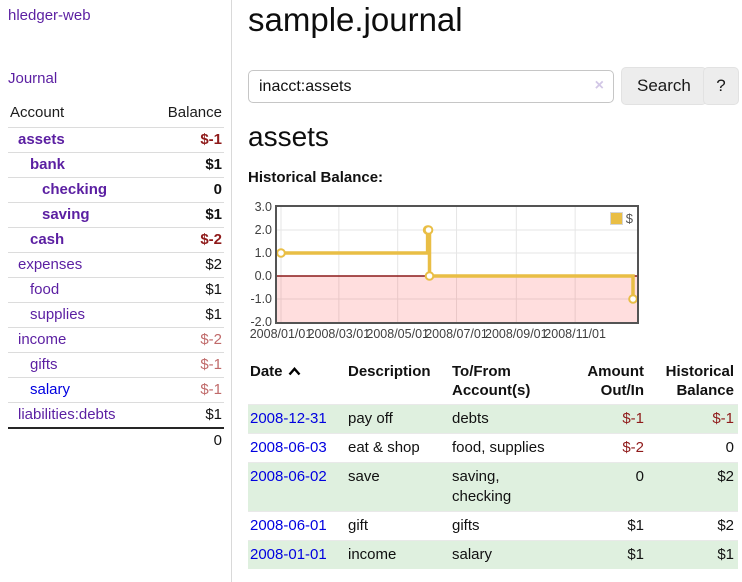  Describe the element at coordinates (263, 276) in the screenshot. I see `y-axis-tick: 0.0` at that location.